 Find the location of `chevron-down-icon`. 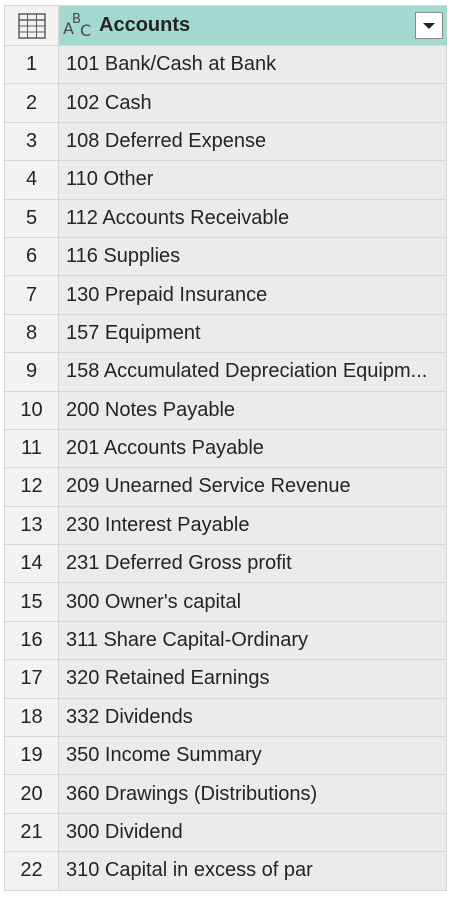

chevron-down-icon is located at coordinates (429, 25).